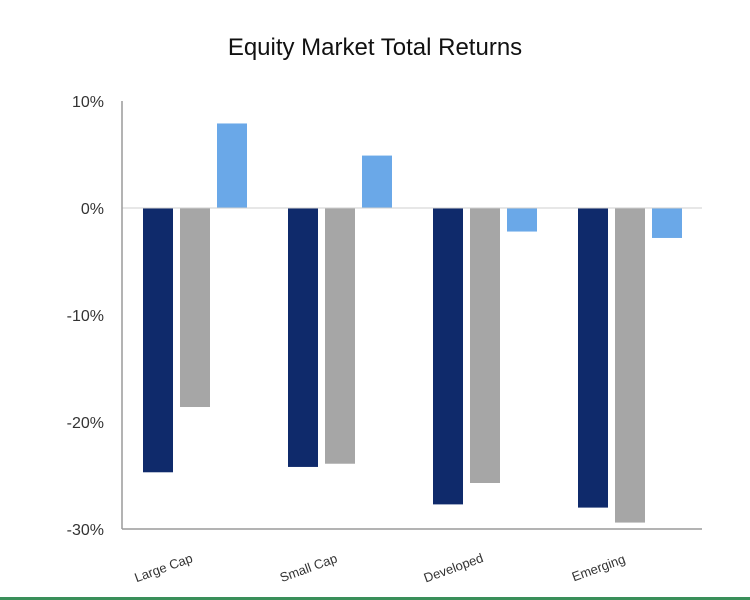  I want to click on x-axis-category-labels: Large Cap Small Cap Developed Emerging, so click(379, 567).